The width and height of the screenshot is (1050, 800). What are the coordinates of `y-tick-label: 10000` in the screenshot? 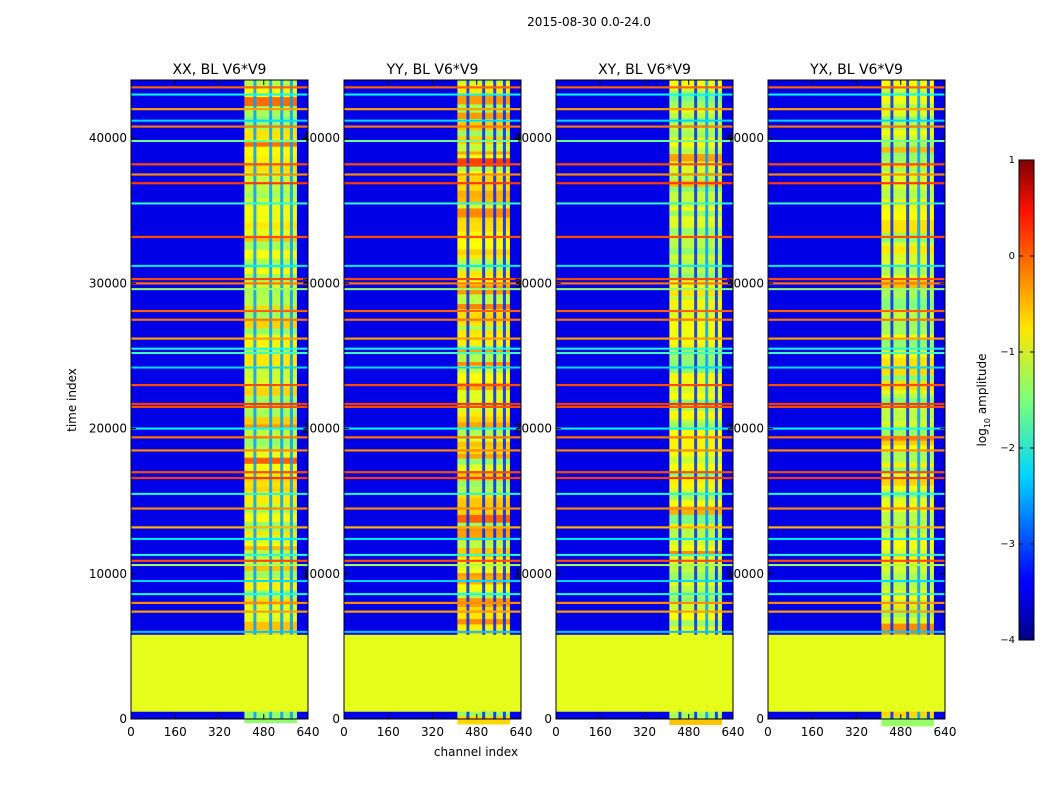 It's located at (745, 574).